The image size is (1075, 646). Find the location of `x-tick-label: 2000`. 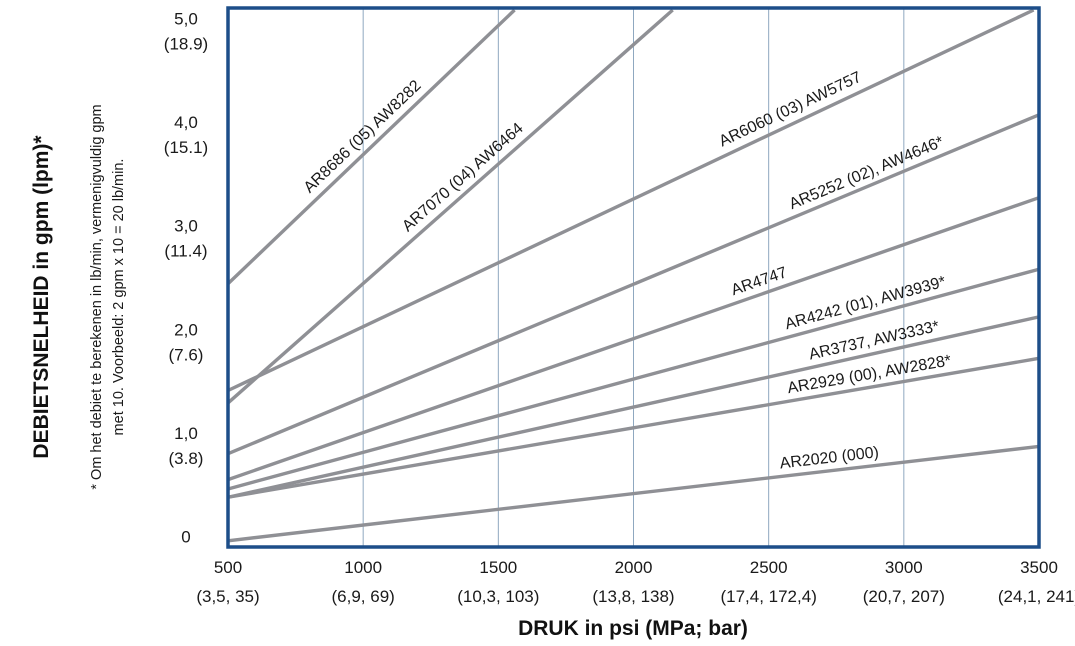

x-tick-label: 2000 is located at coordinates (634, 567).